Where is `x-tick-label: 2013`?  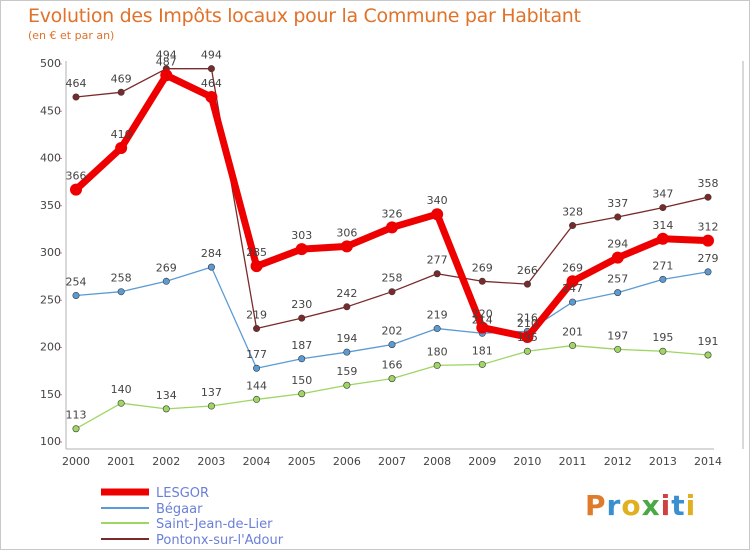
x-tick-label: 2013 is located at coordinates (663, 461).